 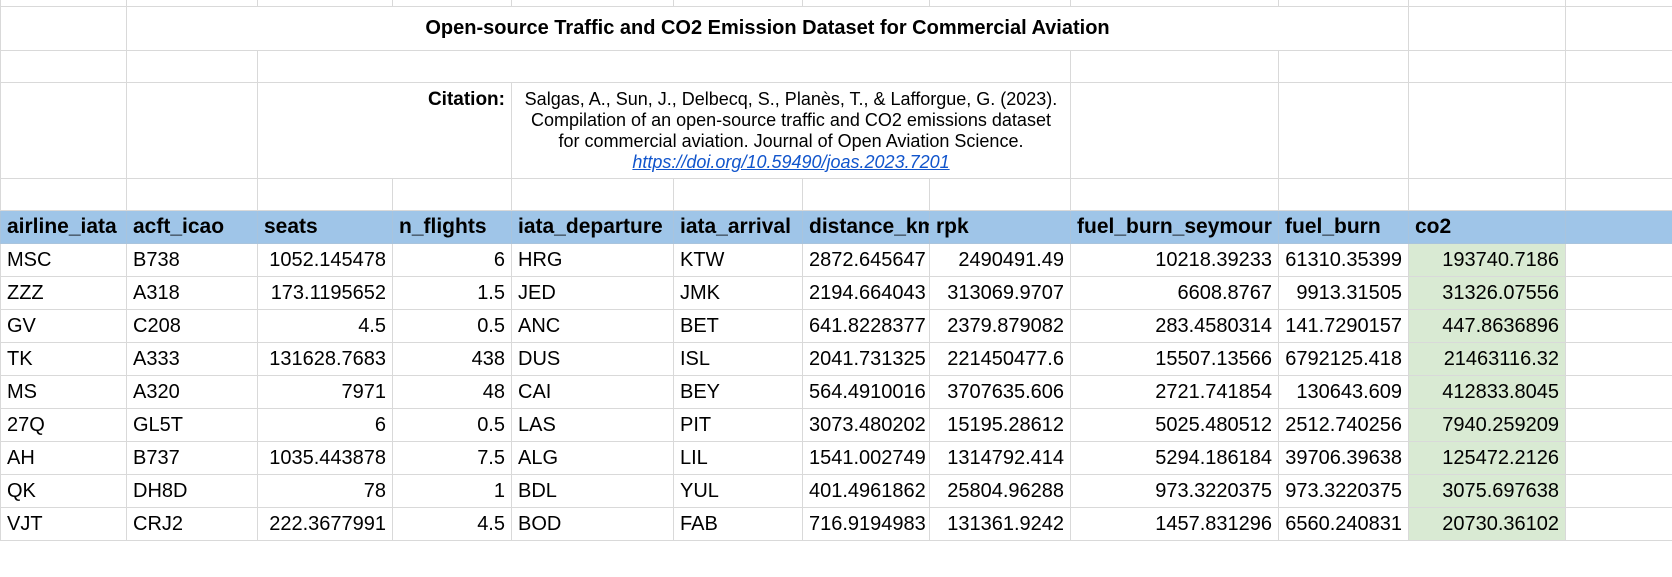 I want to click on cell-iata-arrival: BET, so click(x=738, y=326).